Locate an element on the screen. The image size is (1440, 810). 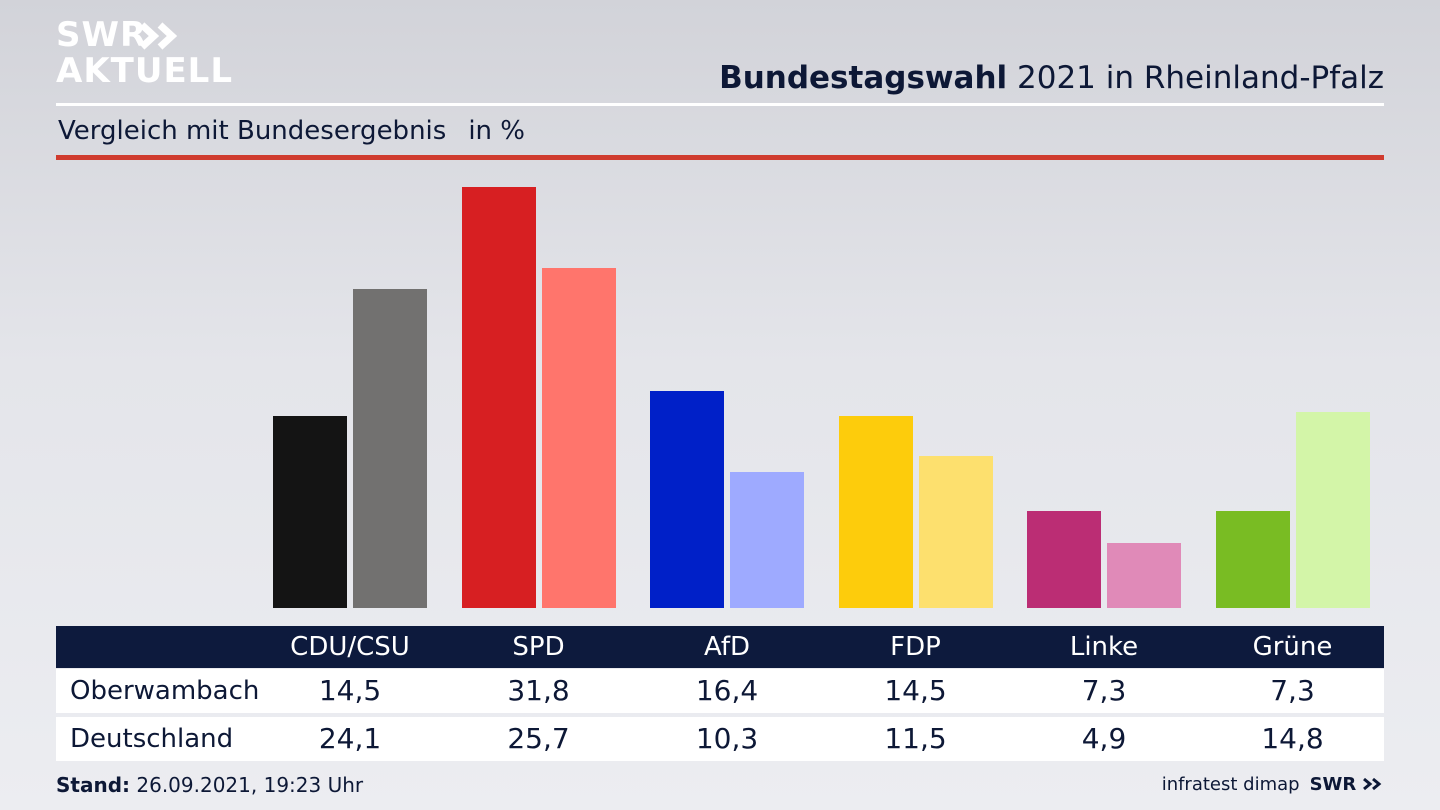
table-row-deutschland: Deutschland 24,1 25,7 10,3 11,5 4,9 14,8 is located at coordinates (720, 739).